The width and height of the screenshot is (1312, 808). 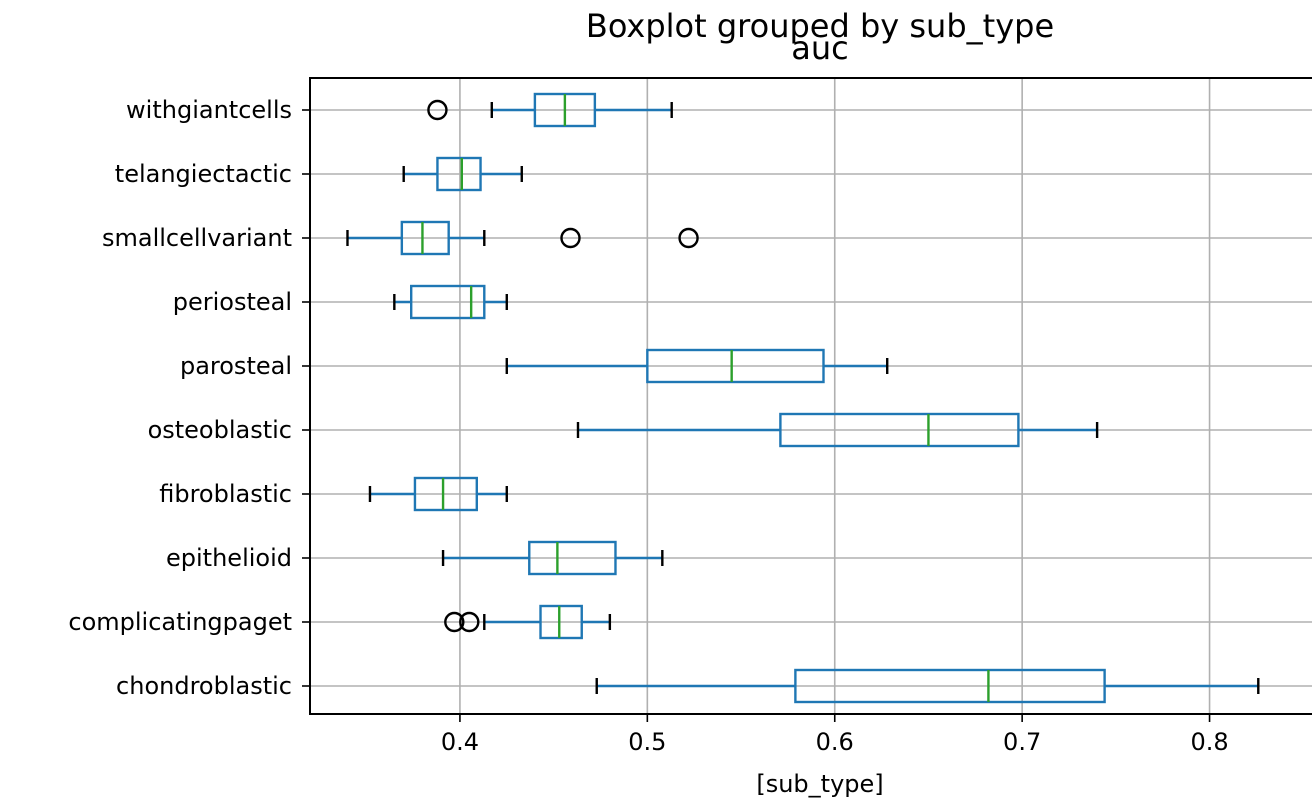 What do you see at coordinates (197, 238) in the screenshot?
I see `y-tick-label: smallcellvariant` at bounding box center [197, 238].